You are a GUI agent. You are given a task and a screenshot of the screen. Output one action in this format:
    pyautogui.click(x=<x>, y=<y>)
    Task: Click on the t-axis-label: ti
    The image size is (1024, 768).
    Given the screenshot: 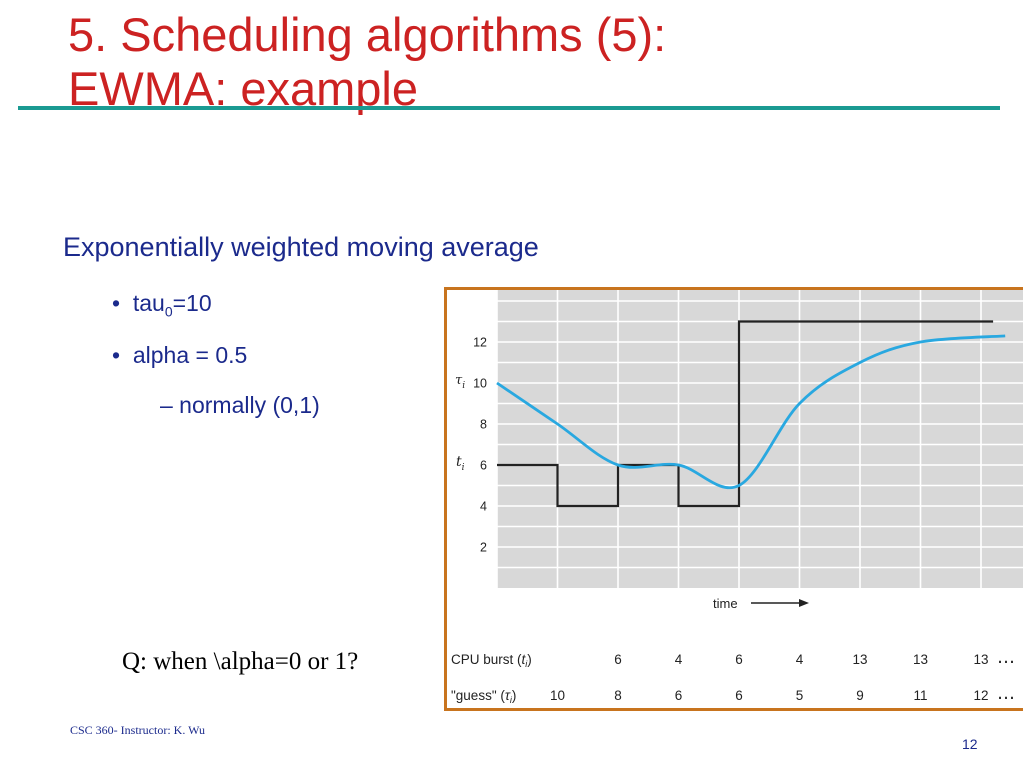 What is the action you would take?
    pyautogui.click(x=460, y=463)
    